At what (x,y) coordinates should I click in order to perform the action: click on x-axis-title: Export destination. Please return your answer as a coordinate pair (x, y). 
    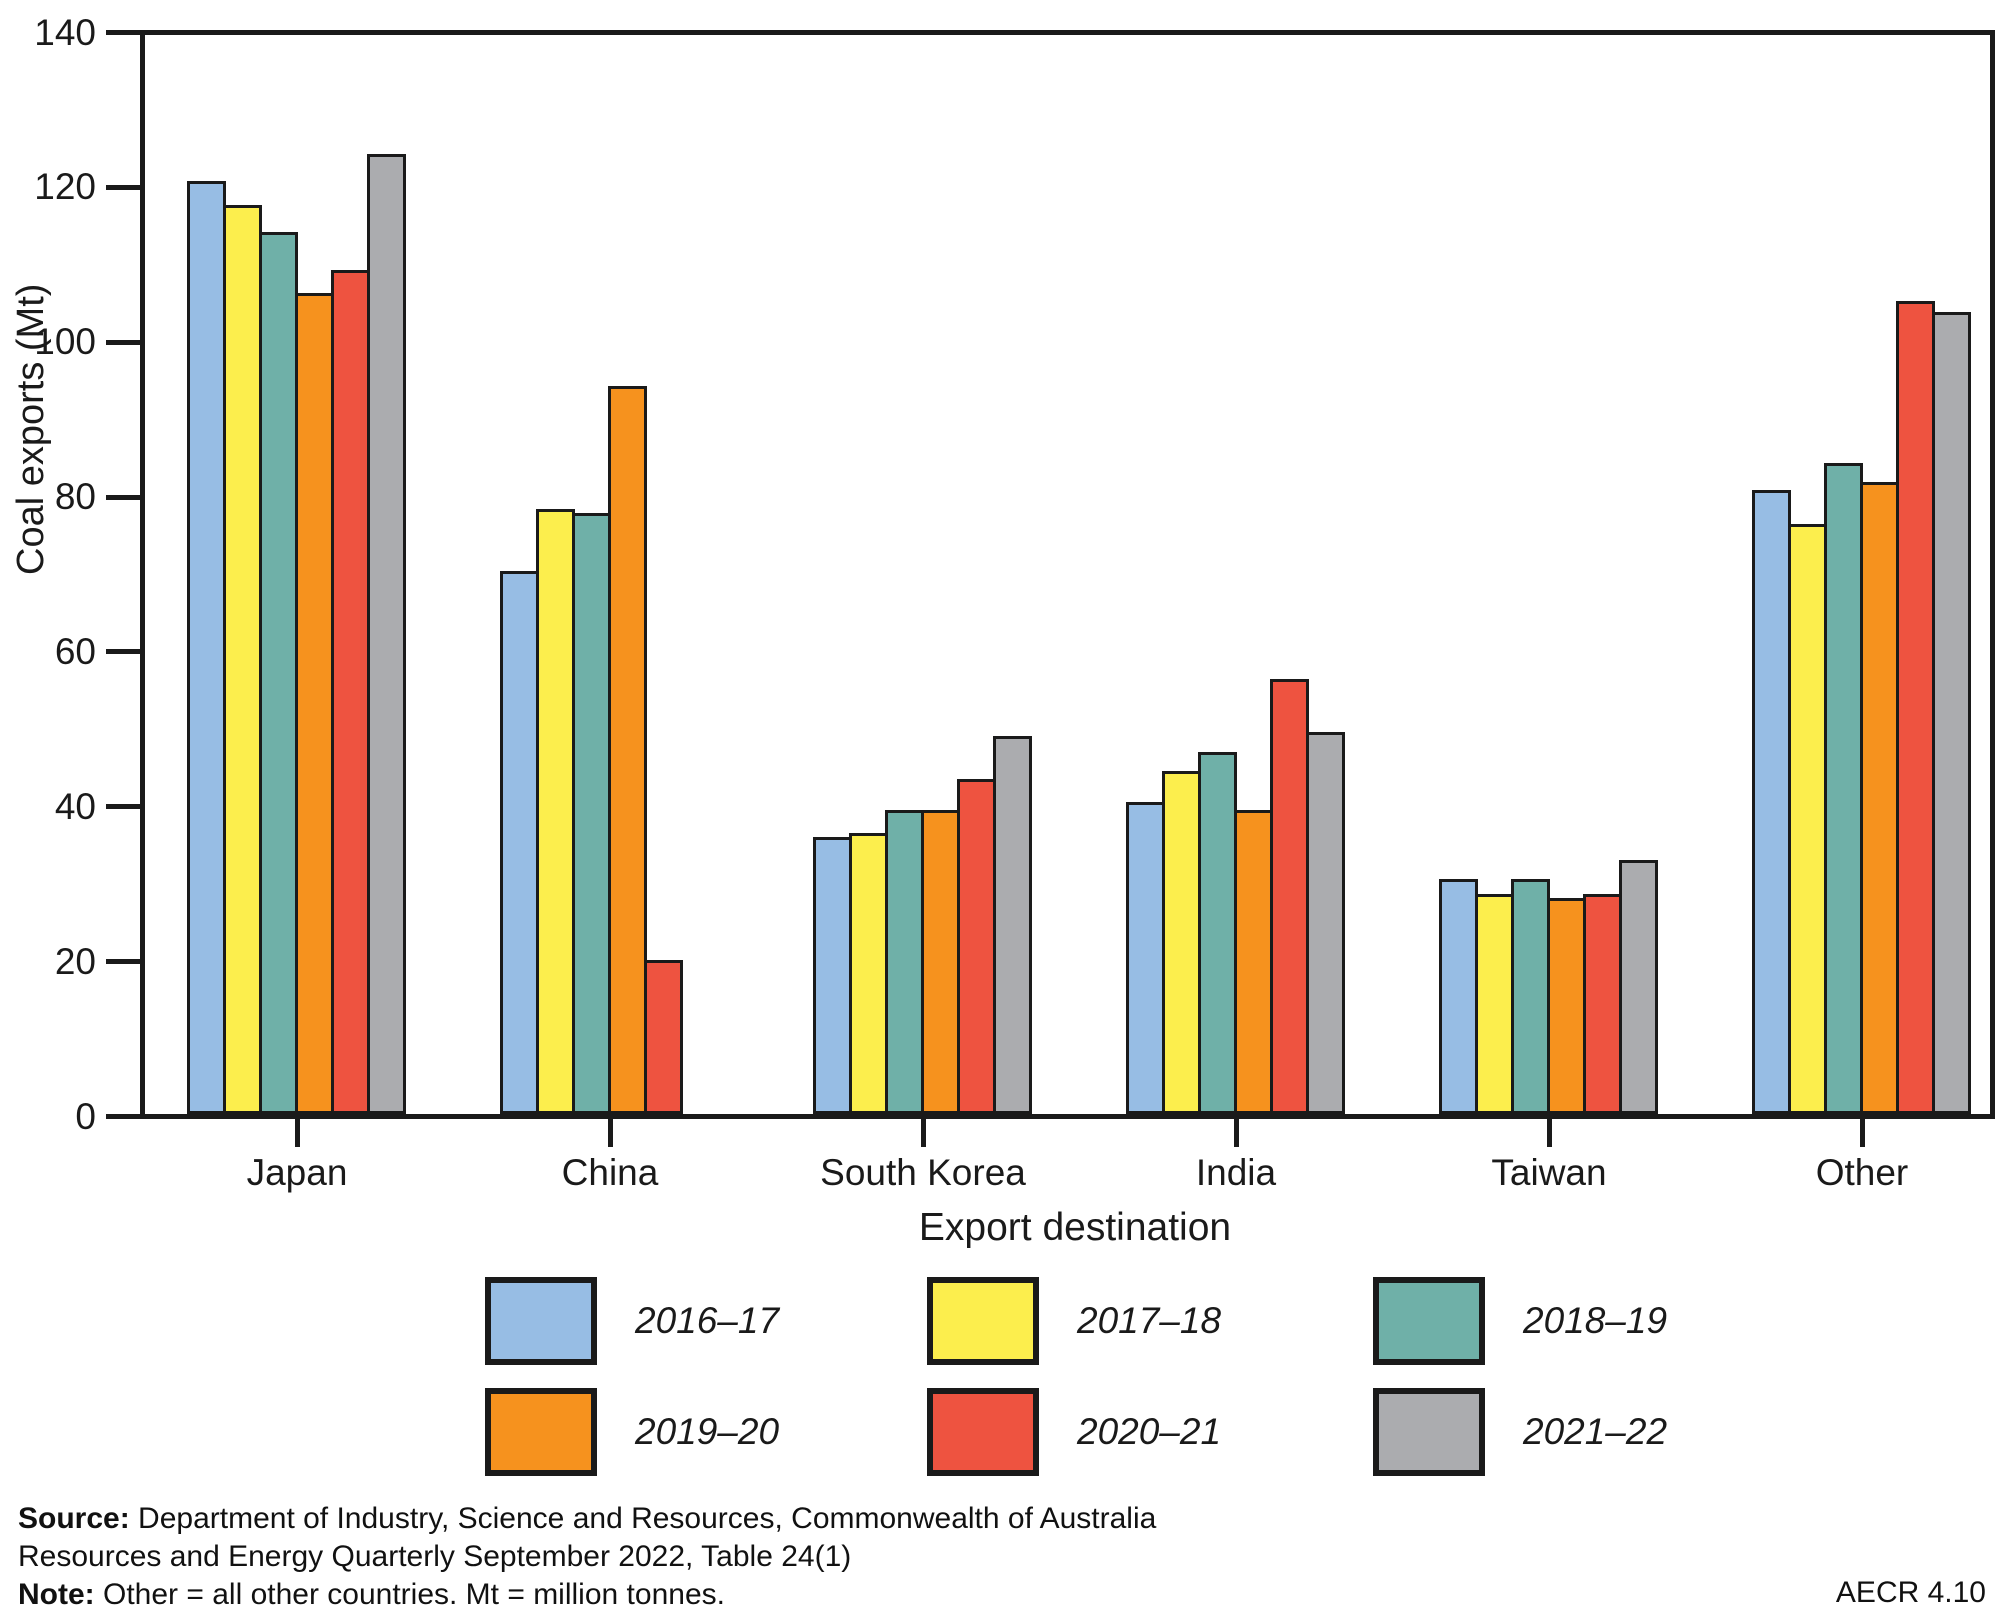
    Looking at the image, I should click on (1075, 1227).